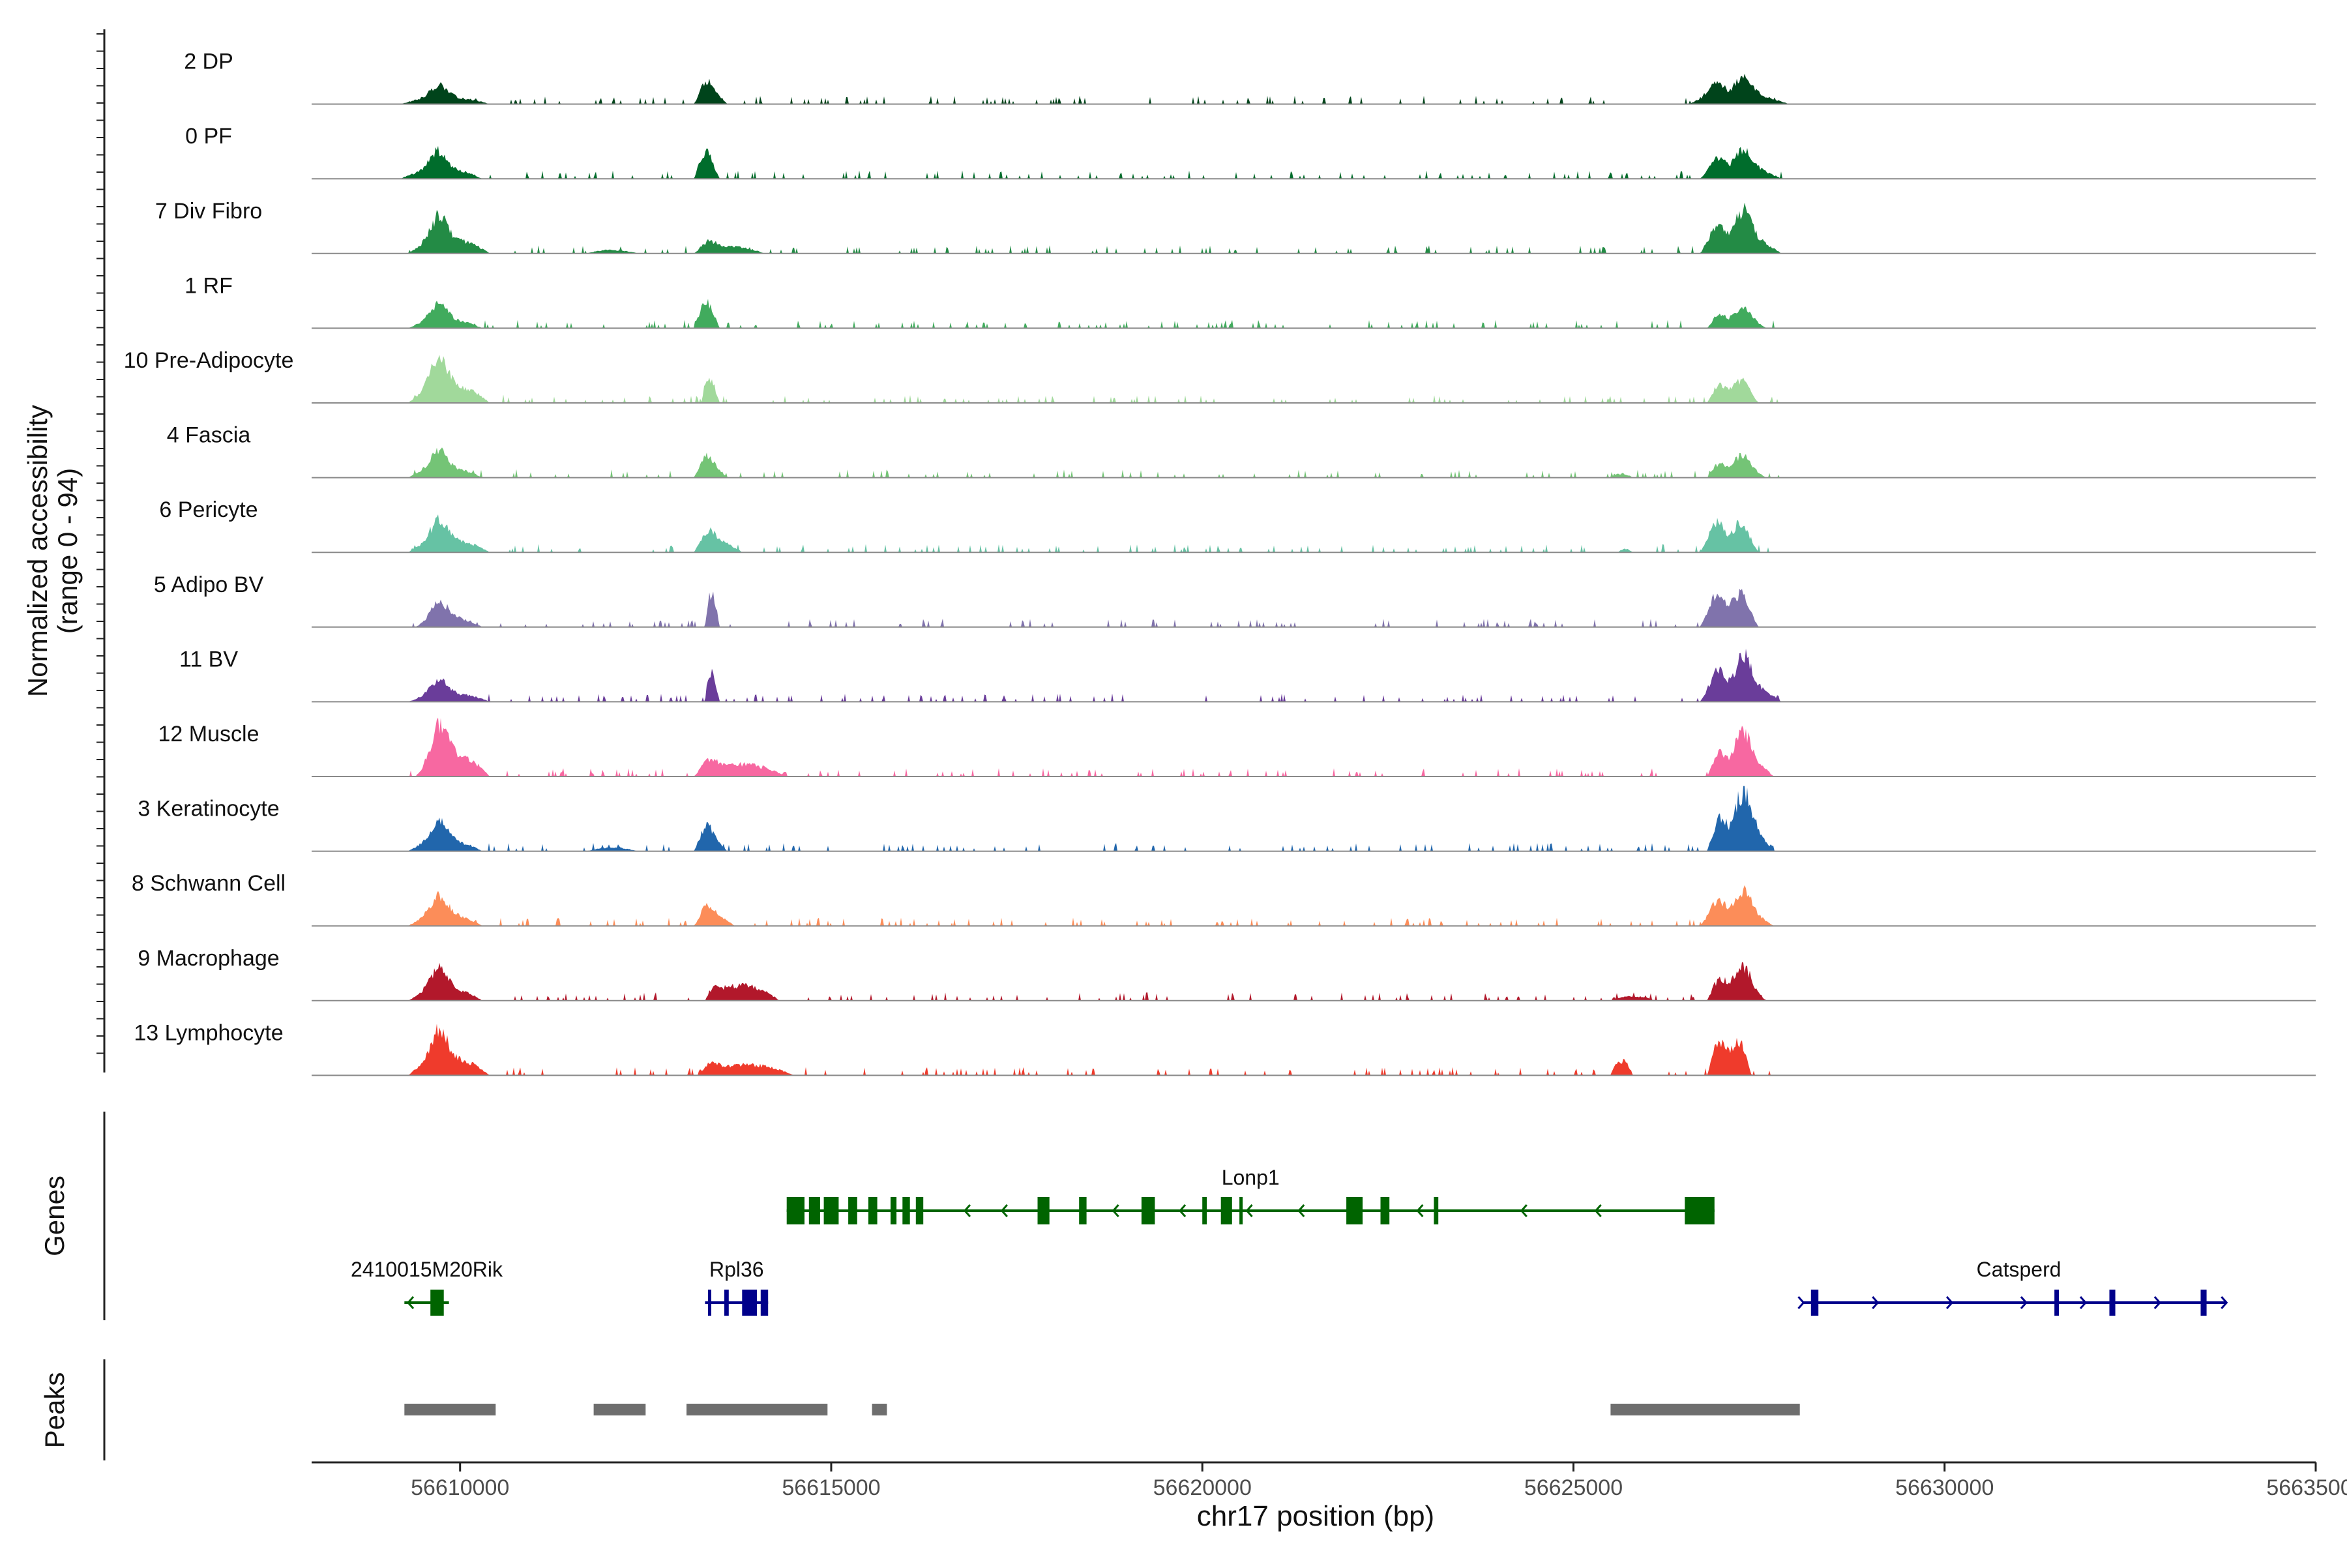 Image resolution: width=2347 pixels, height=1568 pixels. Describe the element at coordinates (427, 1270) in the screenshot. I see `gene-label: 2410015M20Rik` at that location.